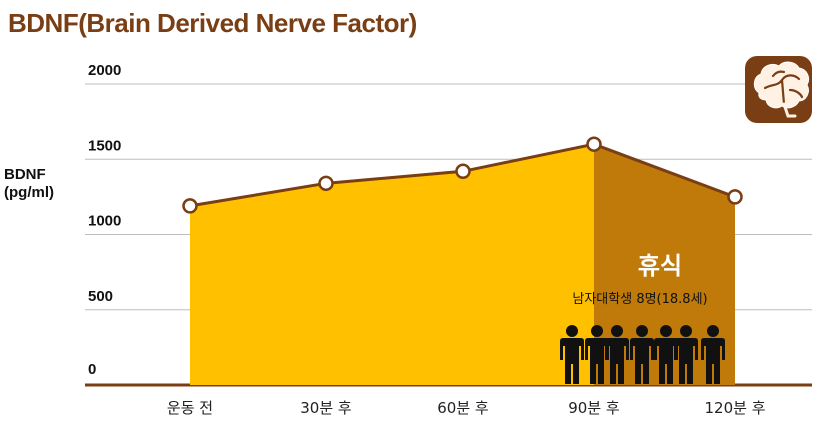  I want to click on brain-icon, so click(778, 89).